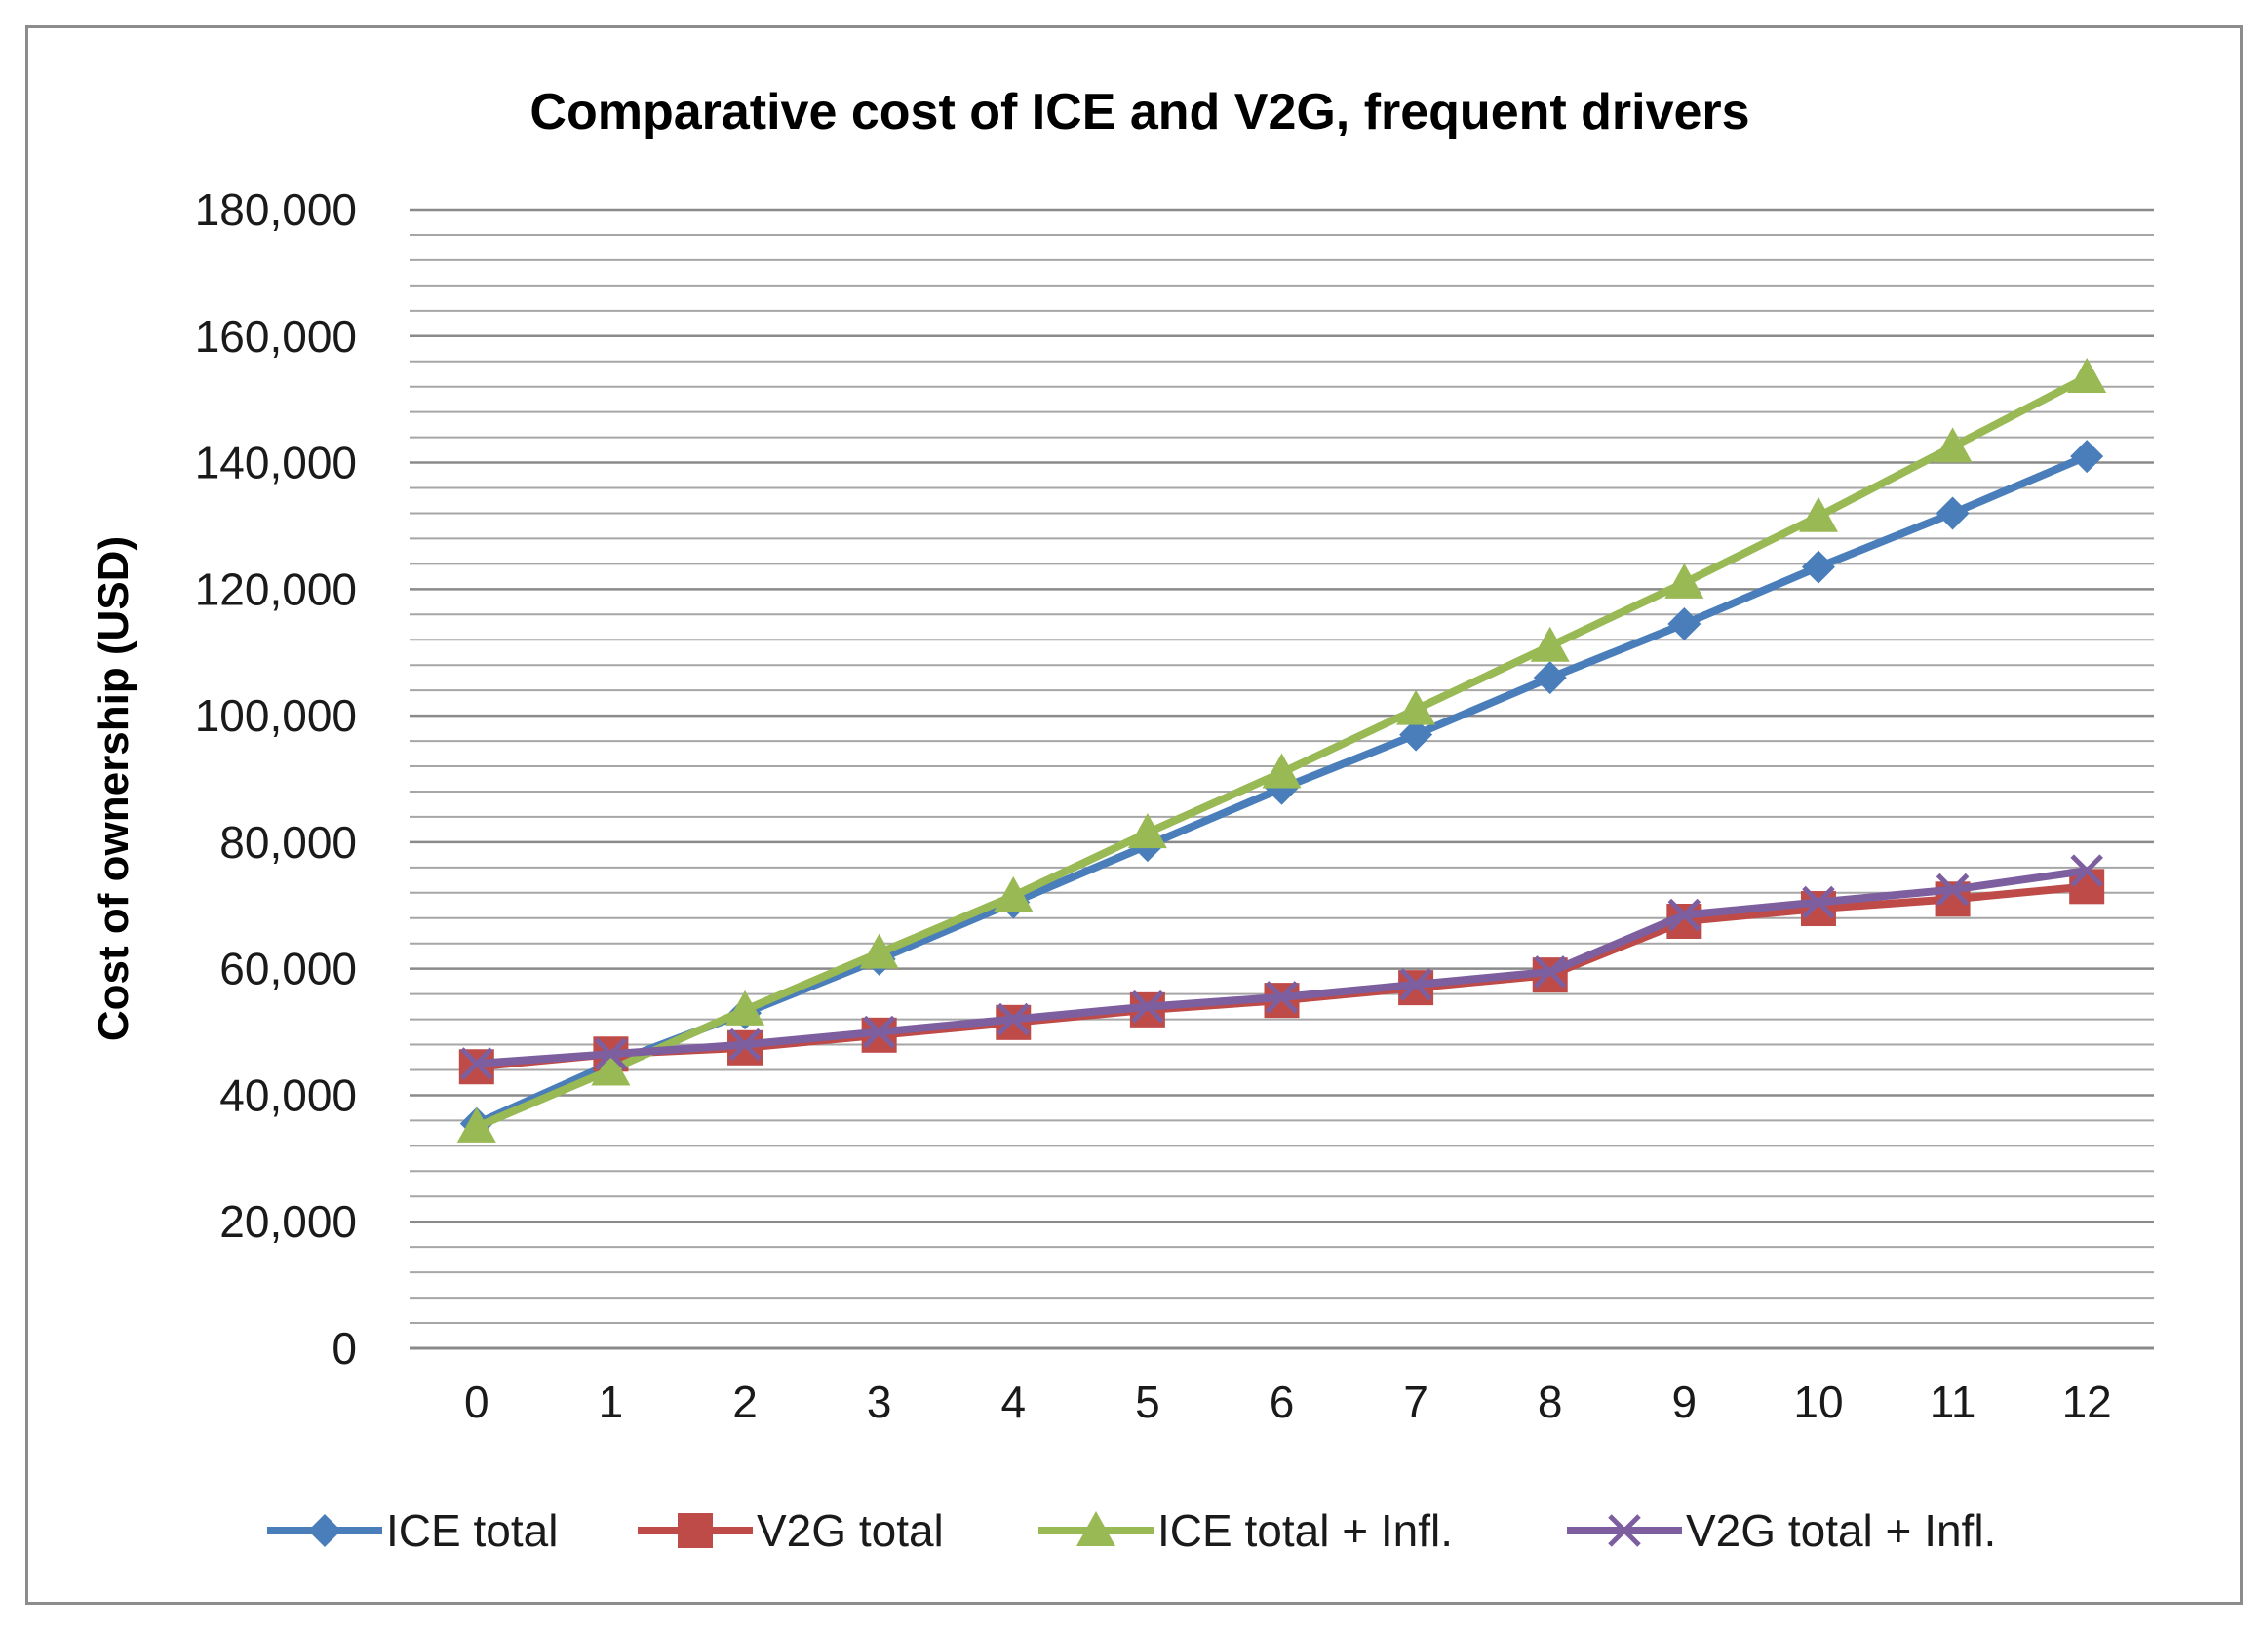 Image resolution: width=2268 pixels, height=1630 pixels. What do you see at coordinates (477, 1402) in the screenshot?
I see `x-tick-label: 0` at bounding box center [477, 1402].